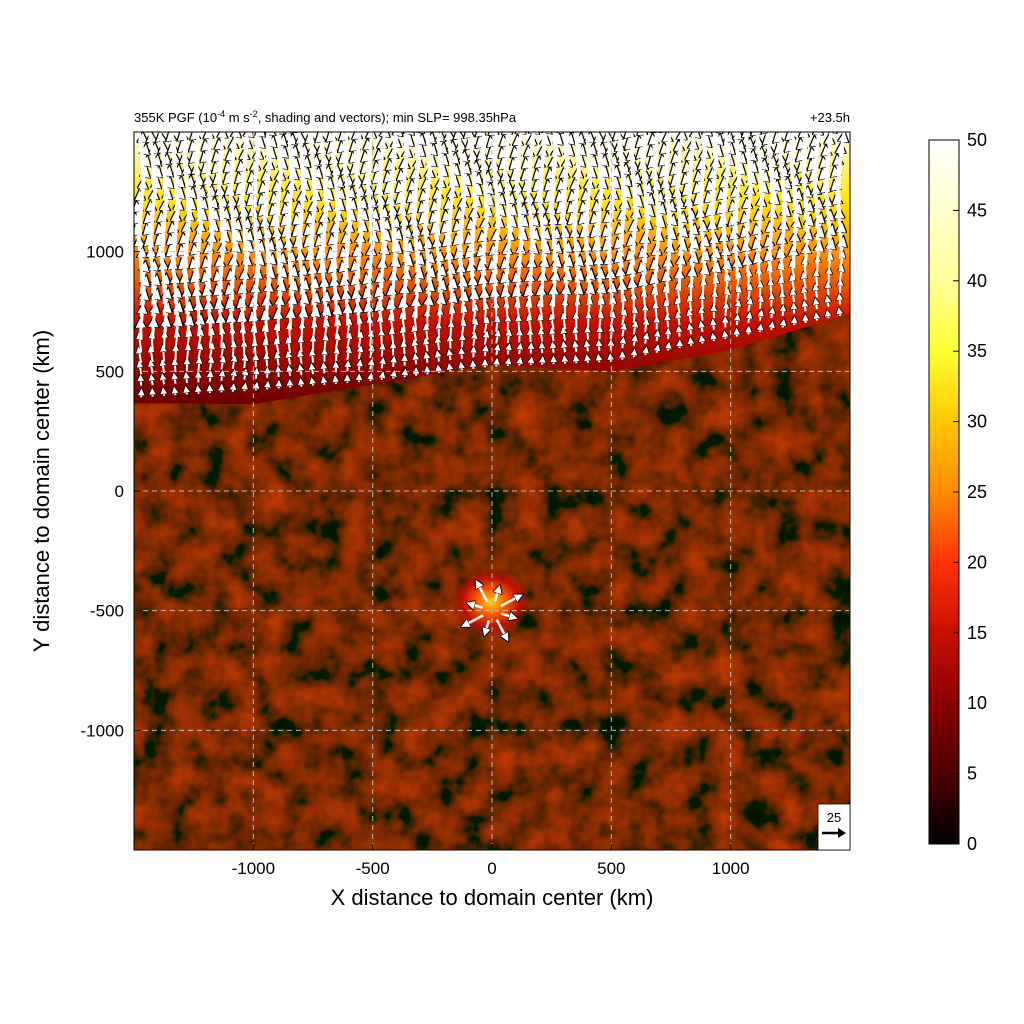  I want to click on colorbar-tick-label: 0, so click(972, 844).